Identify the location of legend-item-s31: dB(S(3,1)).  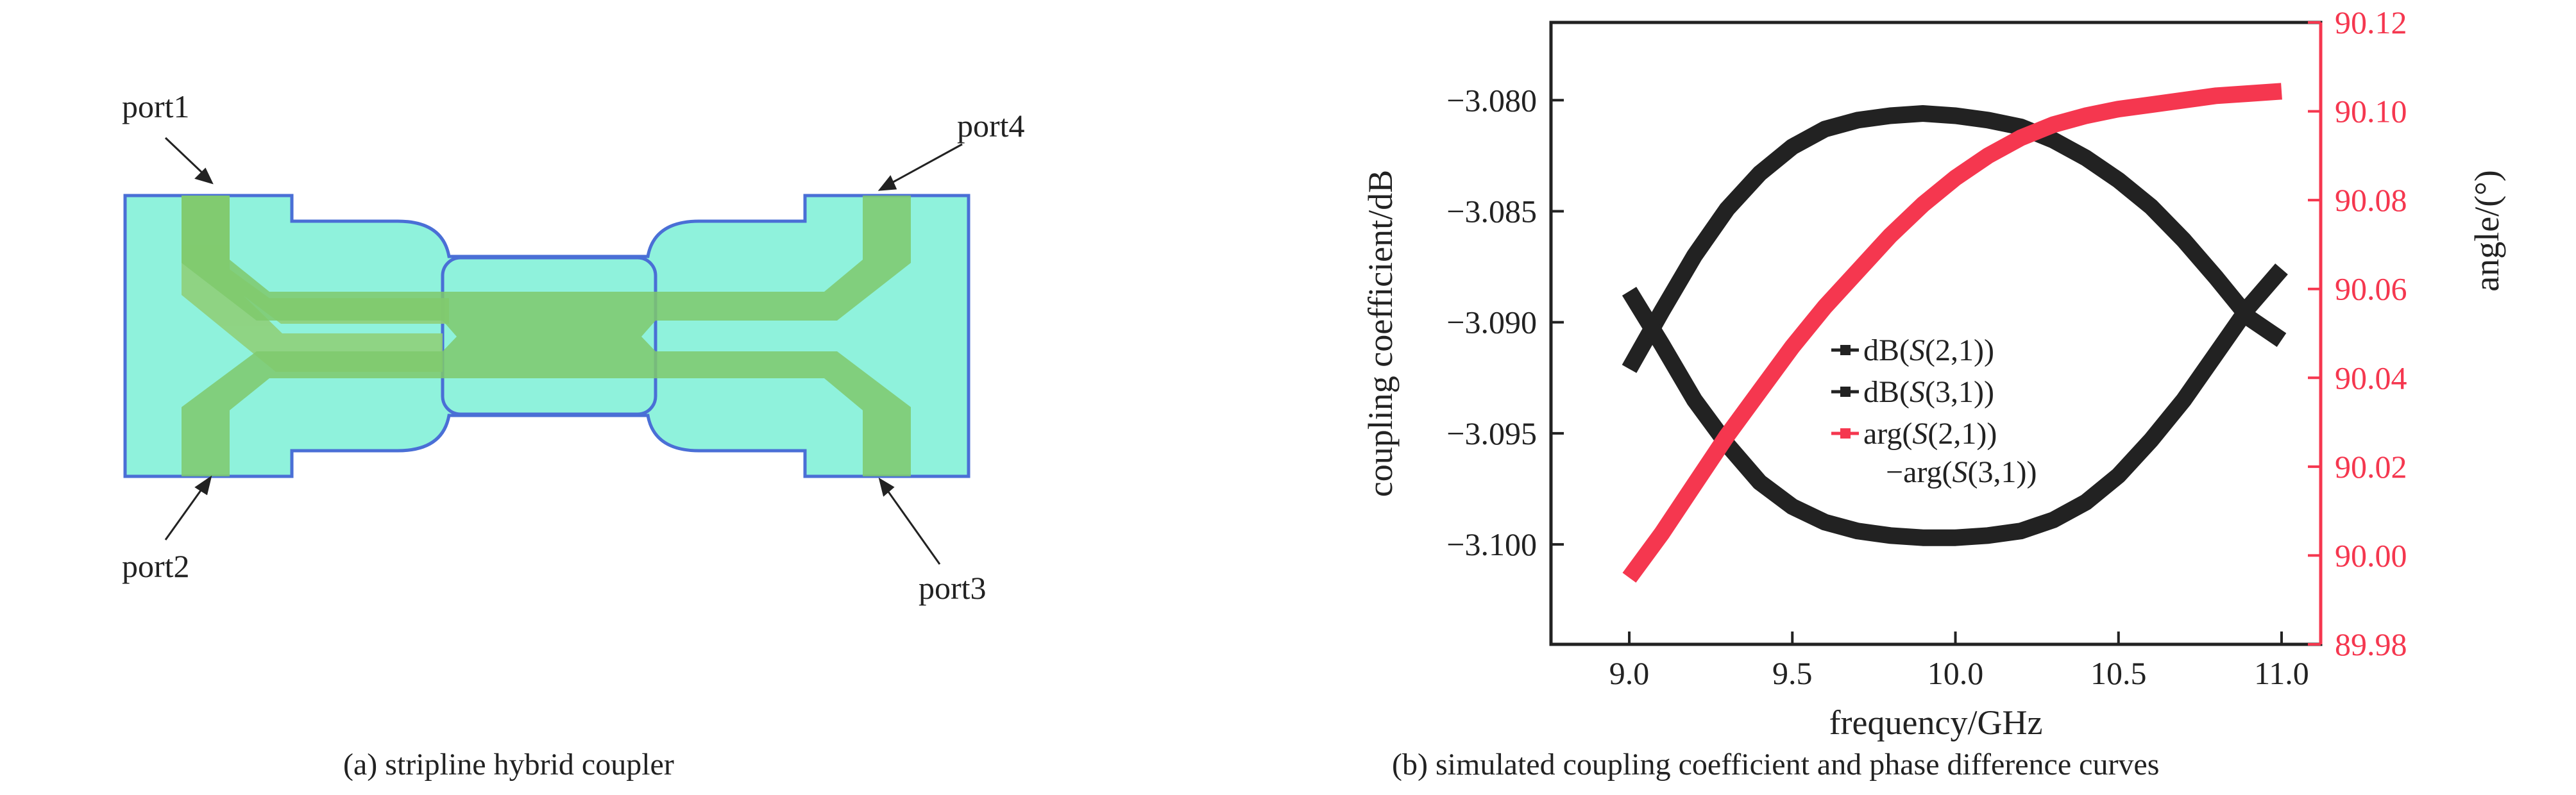
(1912, 392).